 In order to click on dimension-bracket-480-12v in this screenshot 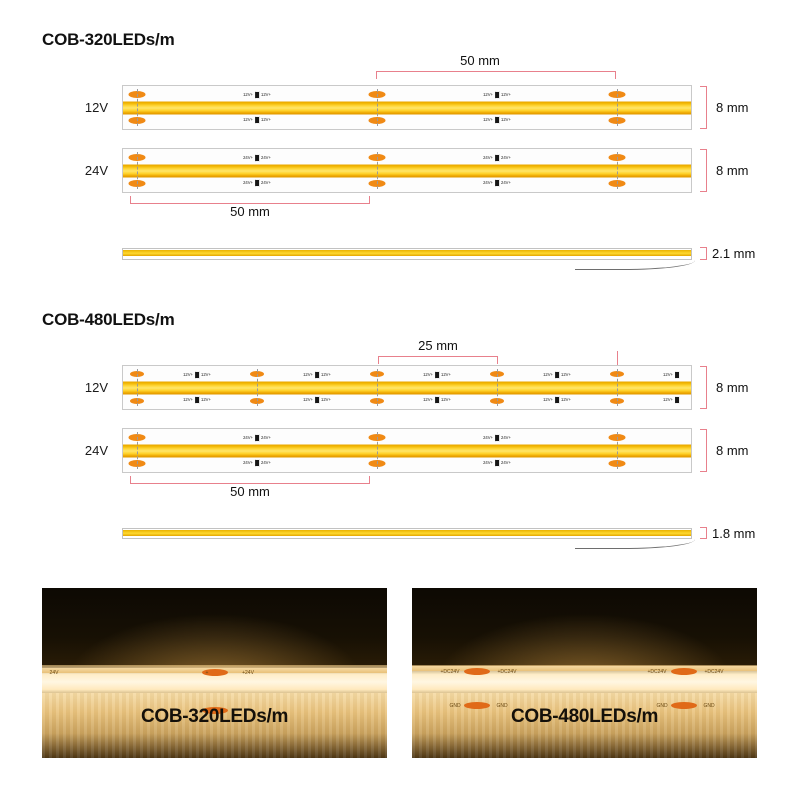, I will do `click(438, 360)`.